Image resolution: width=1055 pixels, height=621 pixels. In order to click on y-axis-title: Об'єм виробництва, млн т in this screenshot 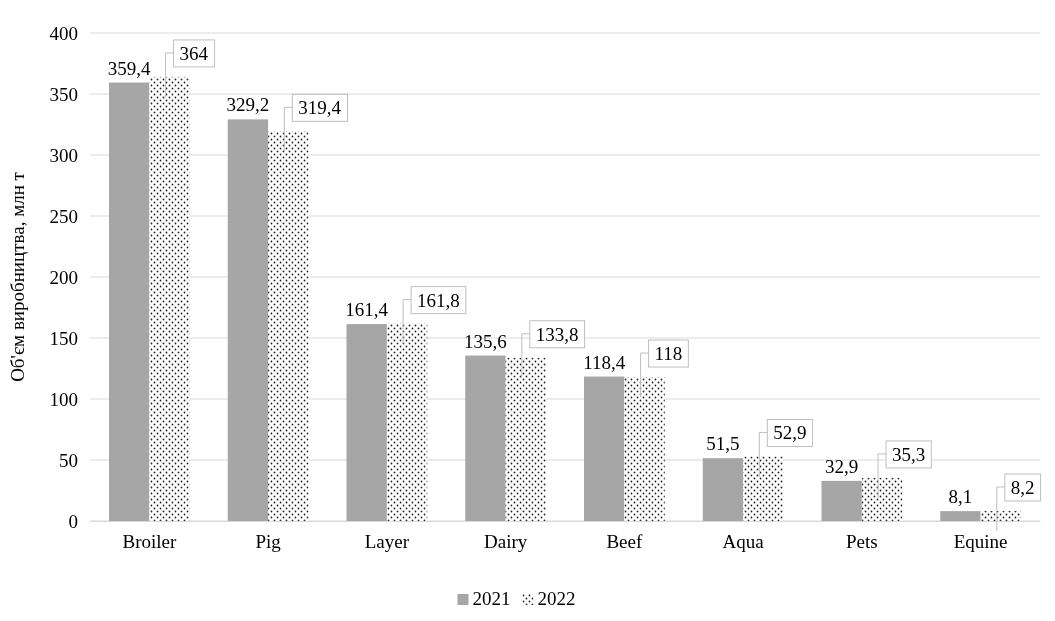, I will do `click(17, 276)`.